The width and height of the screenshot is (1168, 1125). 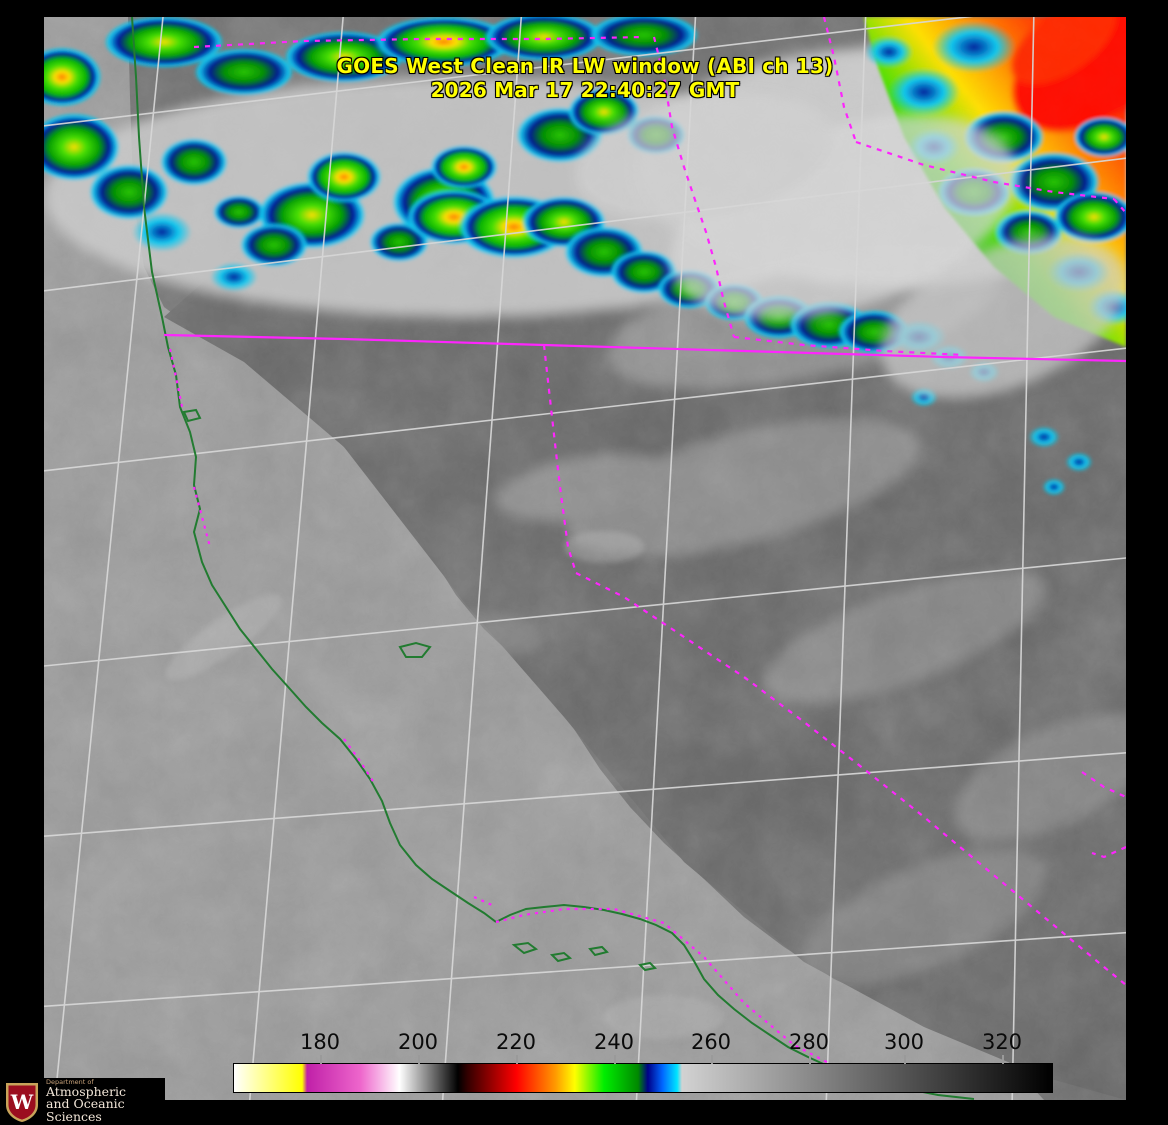 I want to click on uw-crest-icon: W, so click(x=22, y=1102).